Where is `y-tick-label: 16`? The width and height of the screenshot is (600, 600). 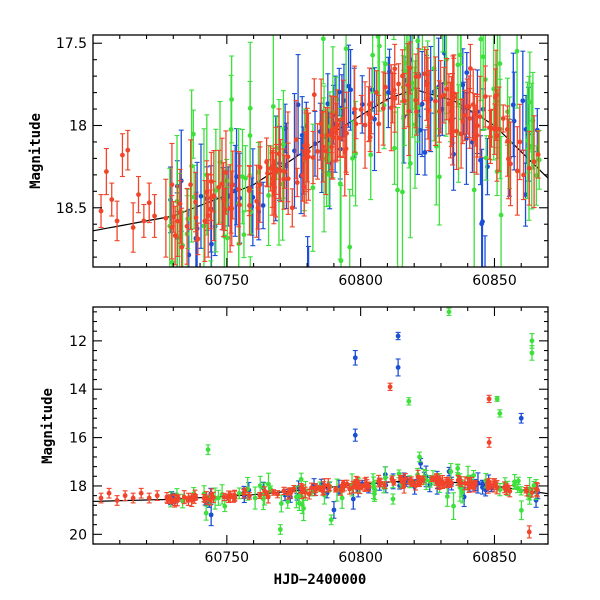 y-tick-label: 16 is located at coordinates (78, 439).